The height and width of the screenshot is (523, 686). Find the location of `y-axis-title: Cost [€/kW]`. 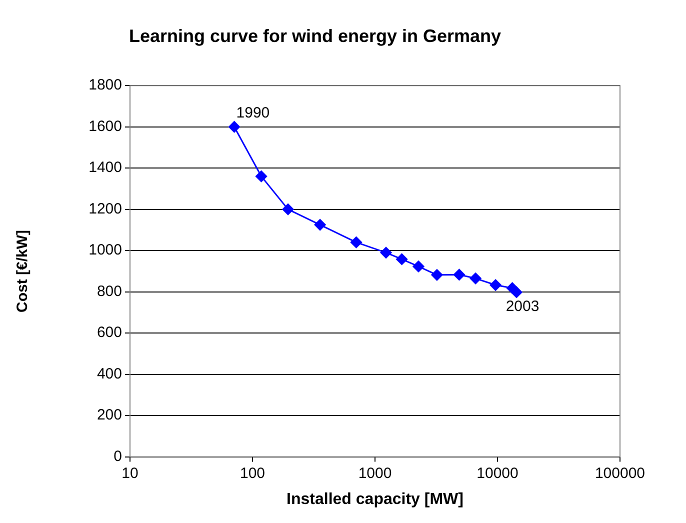

y-axis-title: Cost [€/kW] is located at coordinates (23, 271).